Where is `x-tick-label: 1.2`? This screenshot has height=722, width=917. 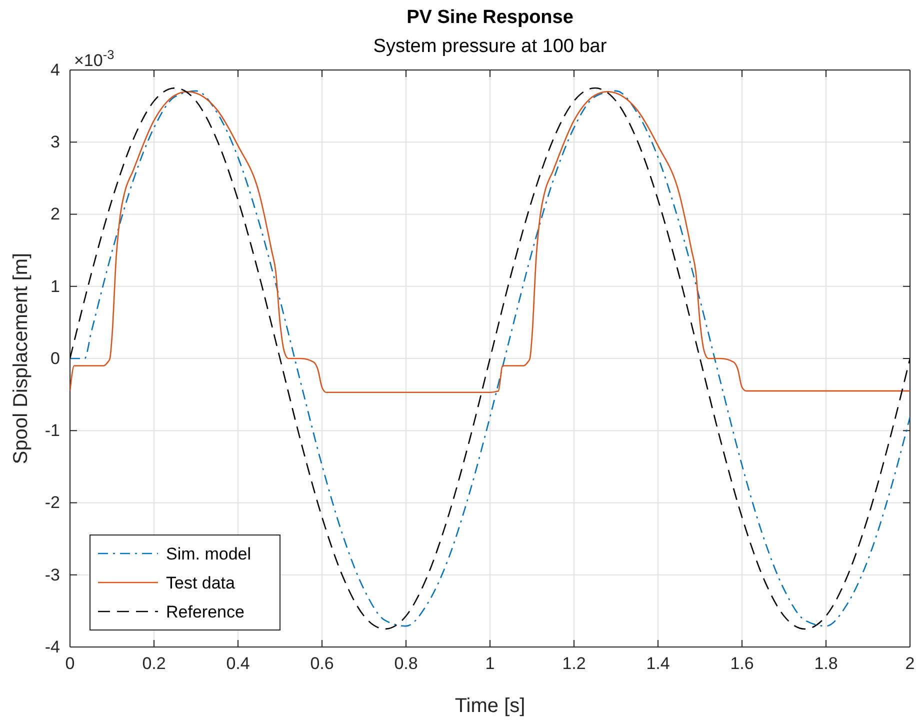
x-tick-label: 1.2 is located at coordinates (574, 664).